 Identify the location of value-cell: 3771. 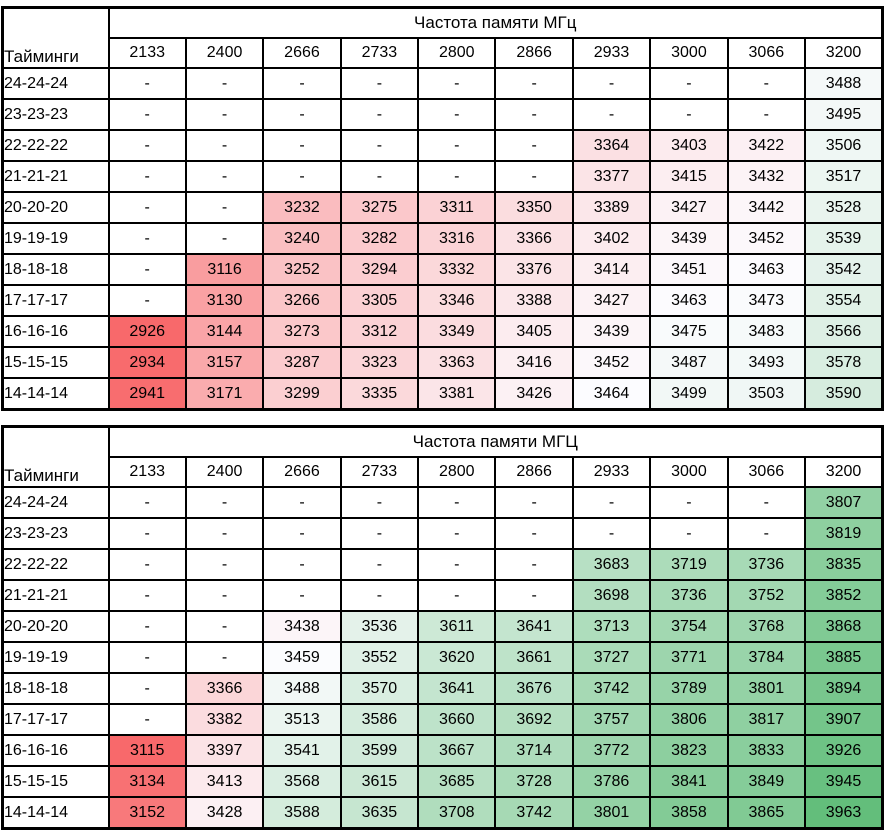
(689, 657).